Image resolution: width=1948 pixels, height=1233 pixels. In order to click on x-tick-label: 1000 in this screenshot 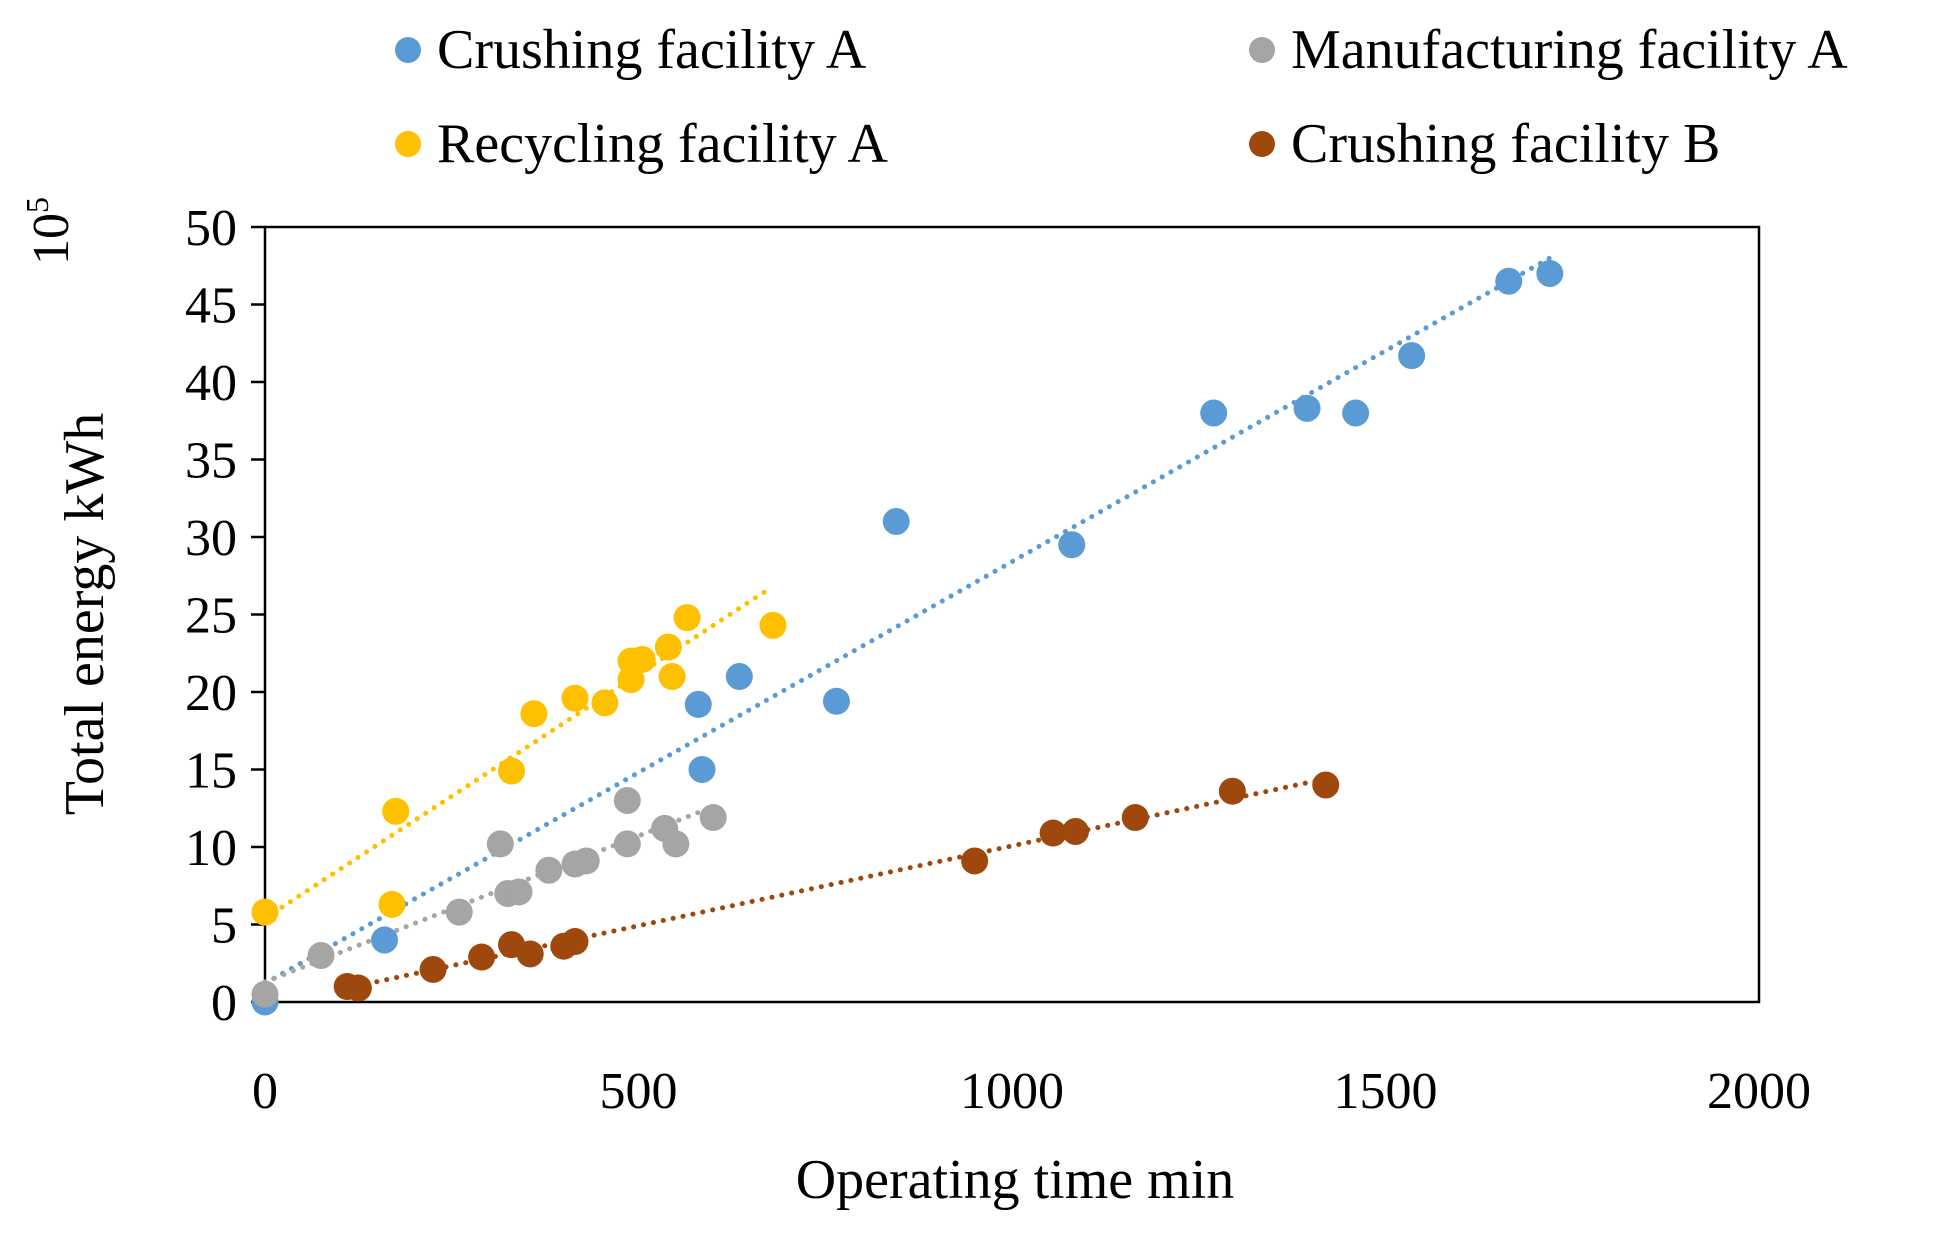, I will do `click(1012, 1091)`.